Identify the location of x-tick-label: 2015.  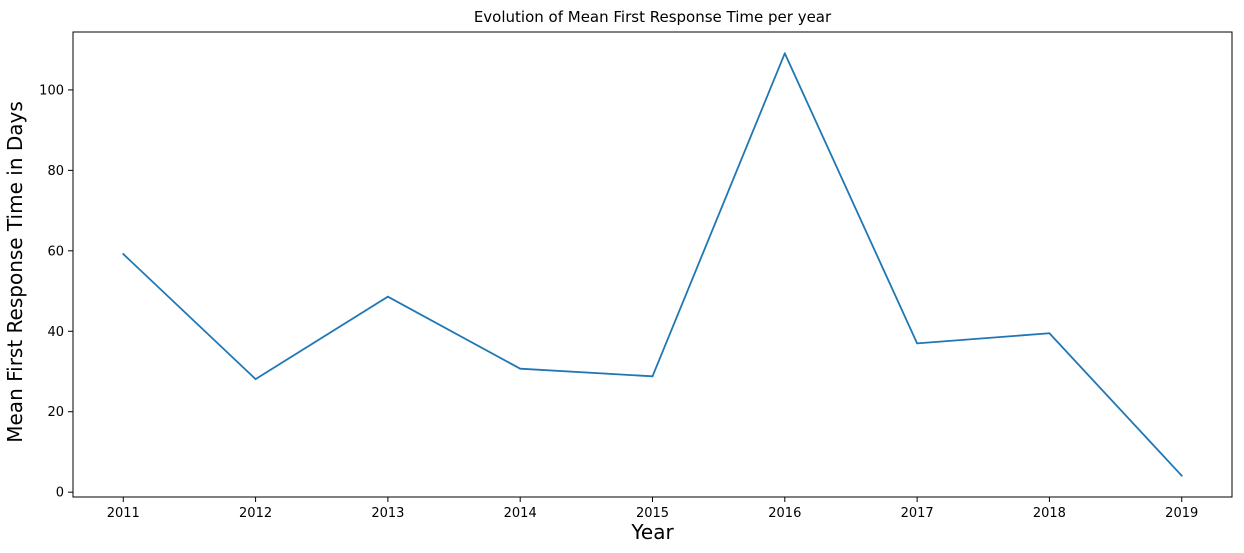
(652, 513).